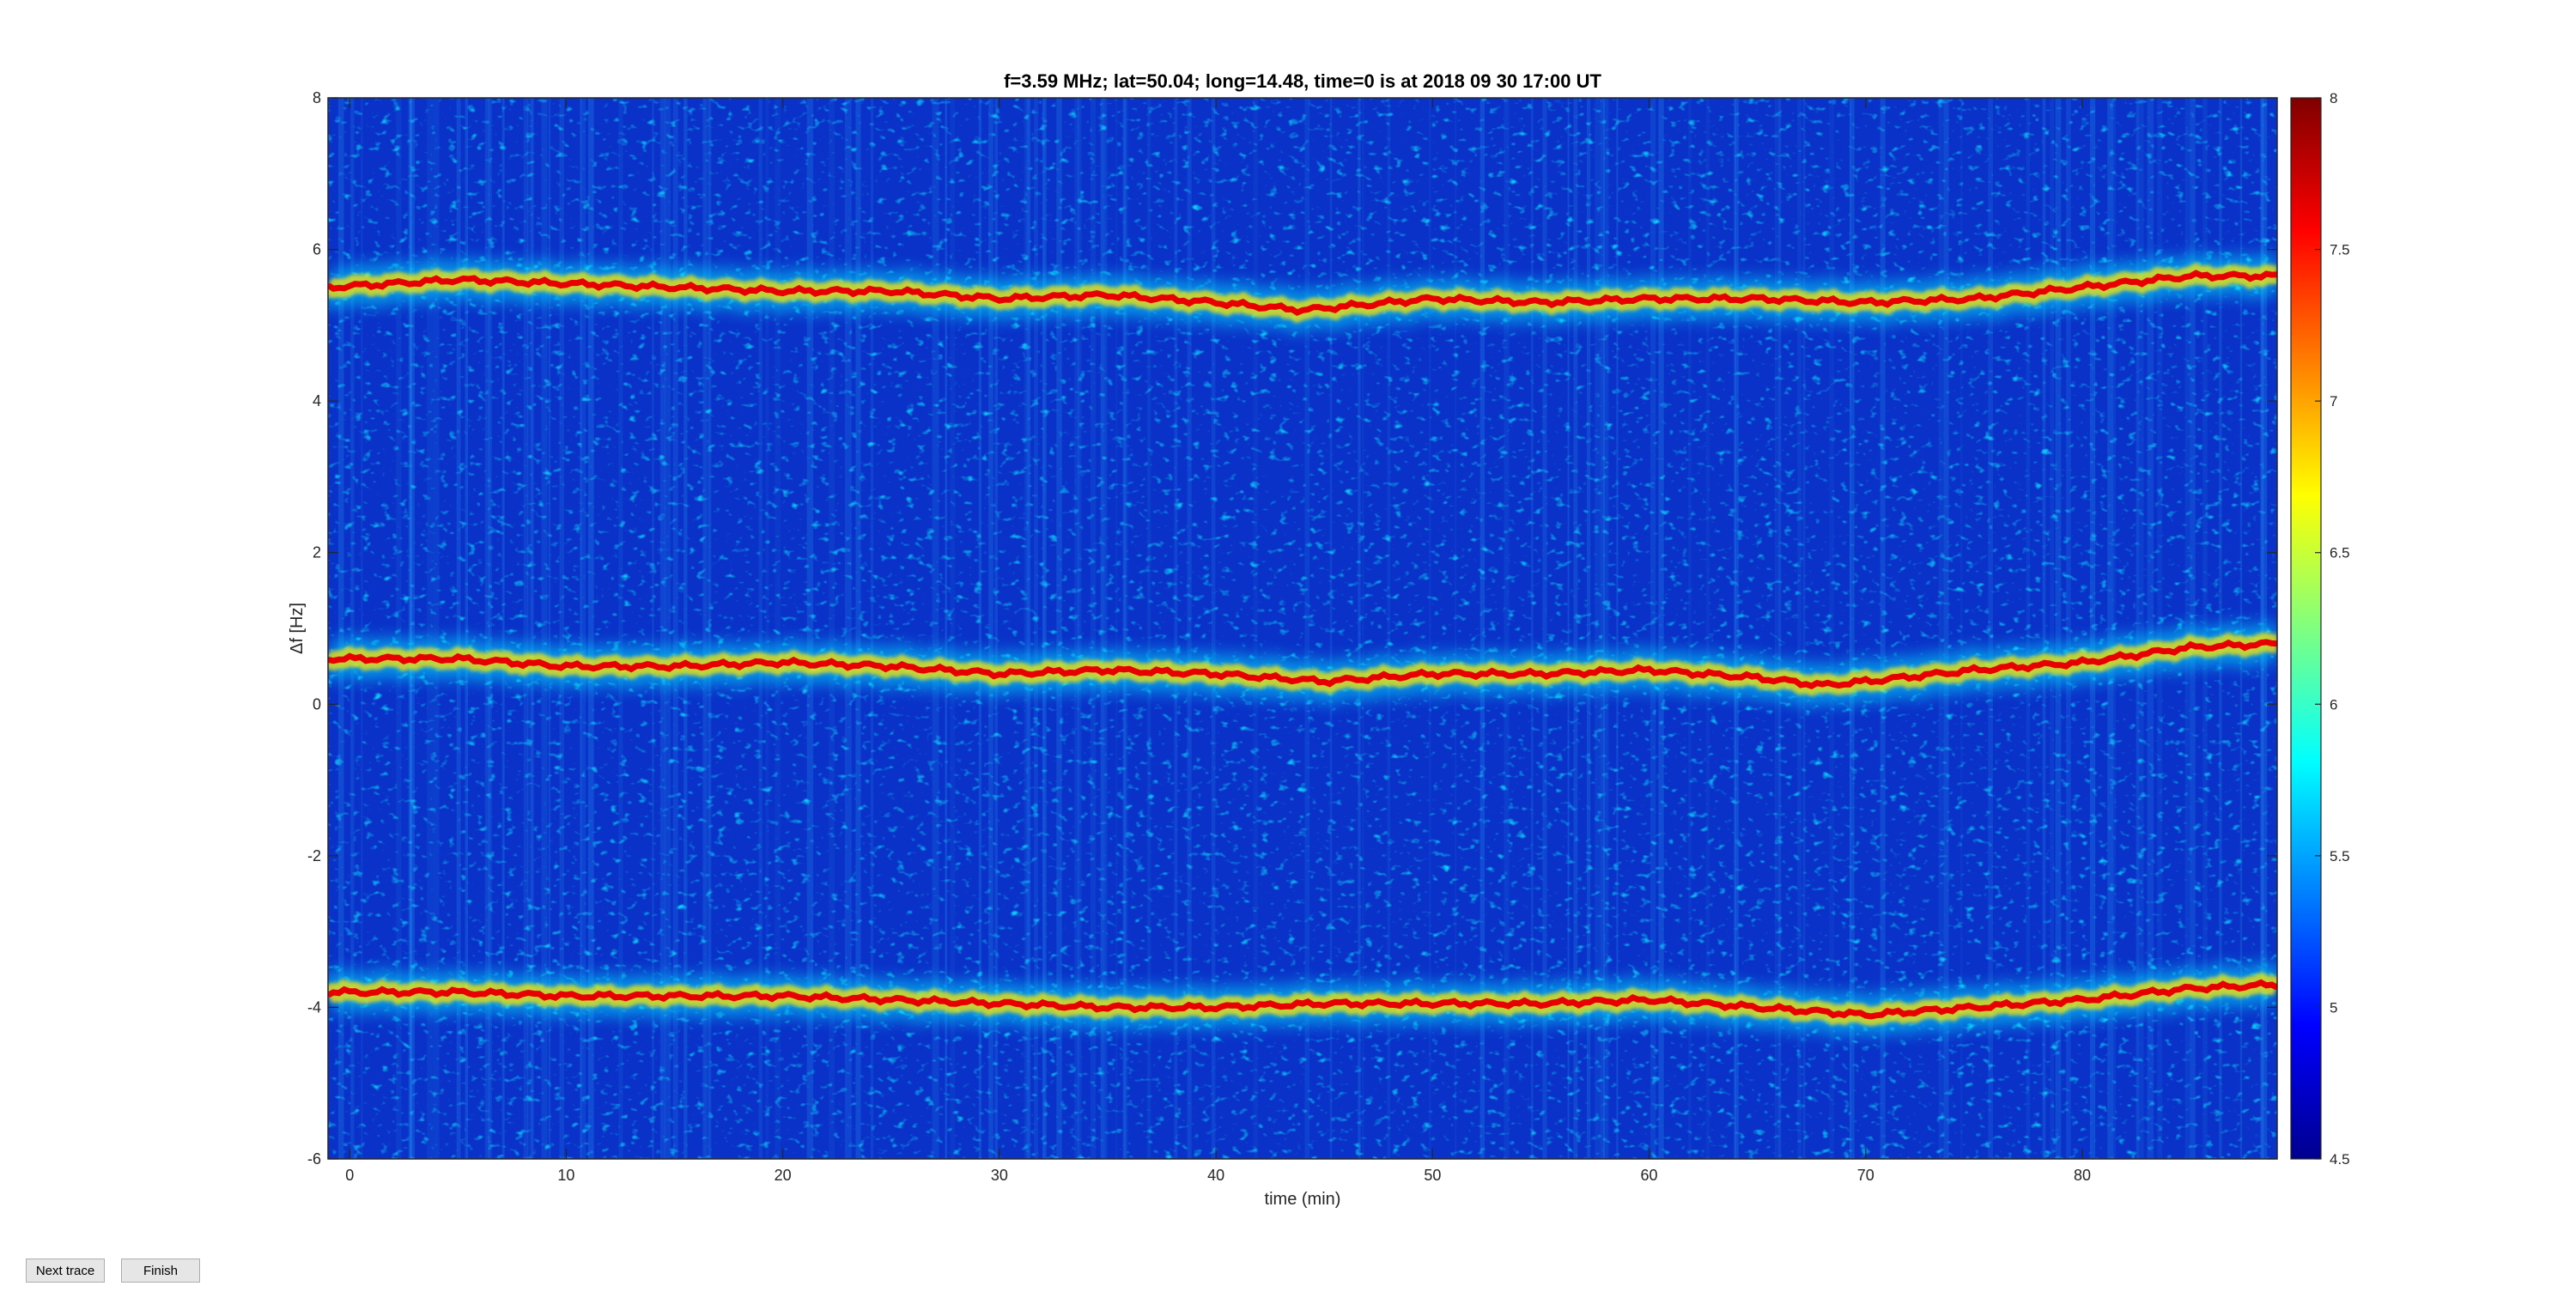  What do you see at coordinates (317, 97) in the screenshot?
I see `y-tick-label: 8` at bounding box center [317, 97].